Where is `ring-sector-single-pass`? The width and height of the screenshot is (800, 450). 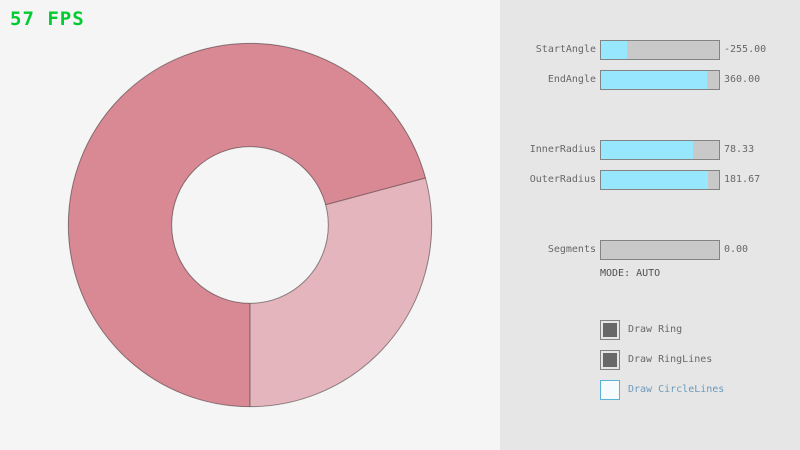 ring-sector-single-pass is located at coordinates (341, 292).